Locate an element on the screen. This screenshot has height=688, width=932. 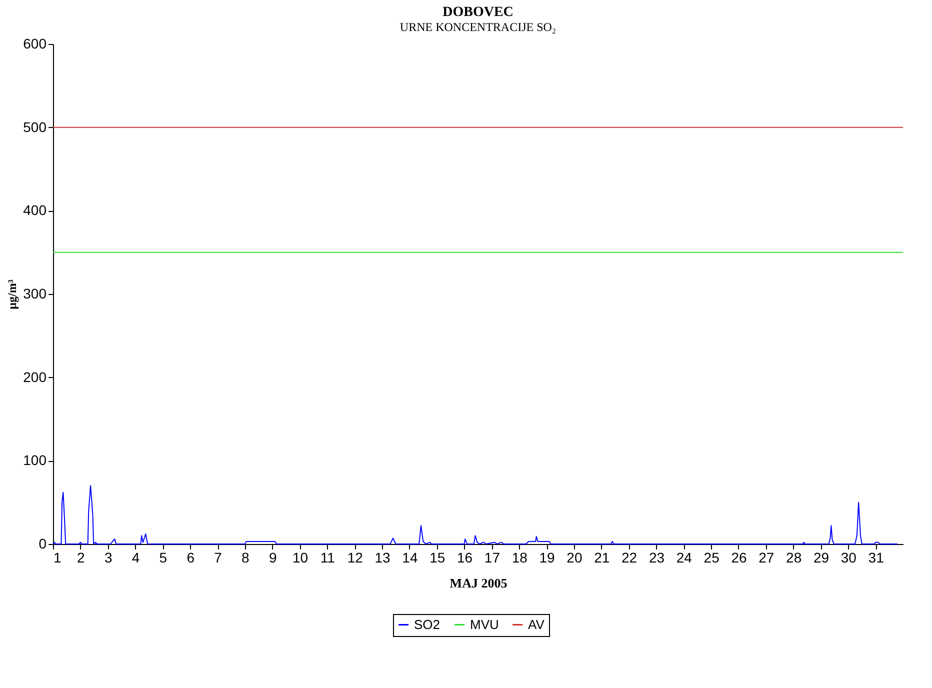
y-tick-label: 600 is located at coordinates (35, 44).